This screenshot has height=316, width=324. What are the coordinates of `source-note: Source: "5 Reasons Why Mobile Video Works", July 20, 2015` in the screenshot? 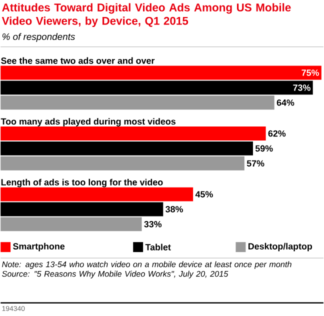 It's located at (115, 274).